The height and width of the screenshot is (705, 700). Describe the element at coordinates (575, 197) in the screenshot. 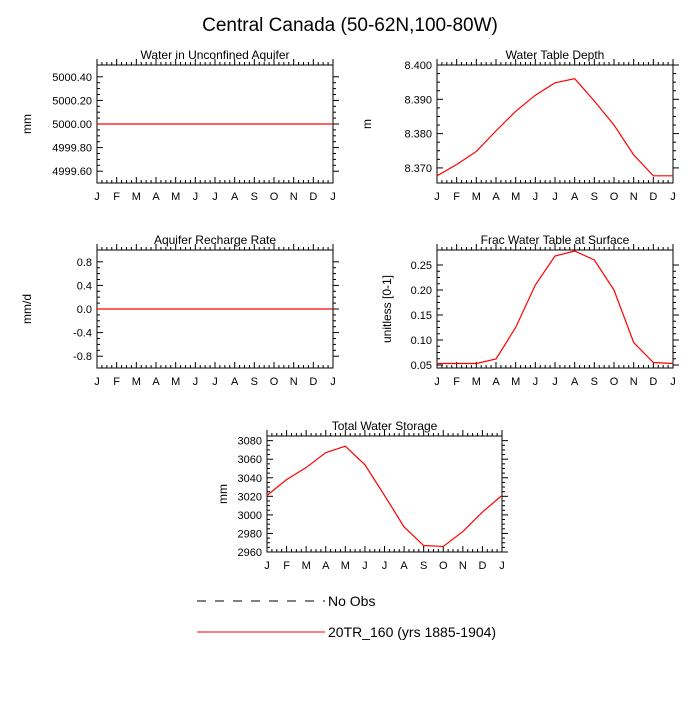

I see `wtd-xtick-label: A` at that location.